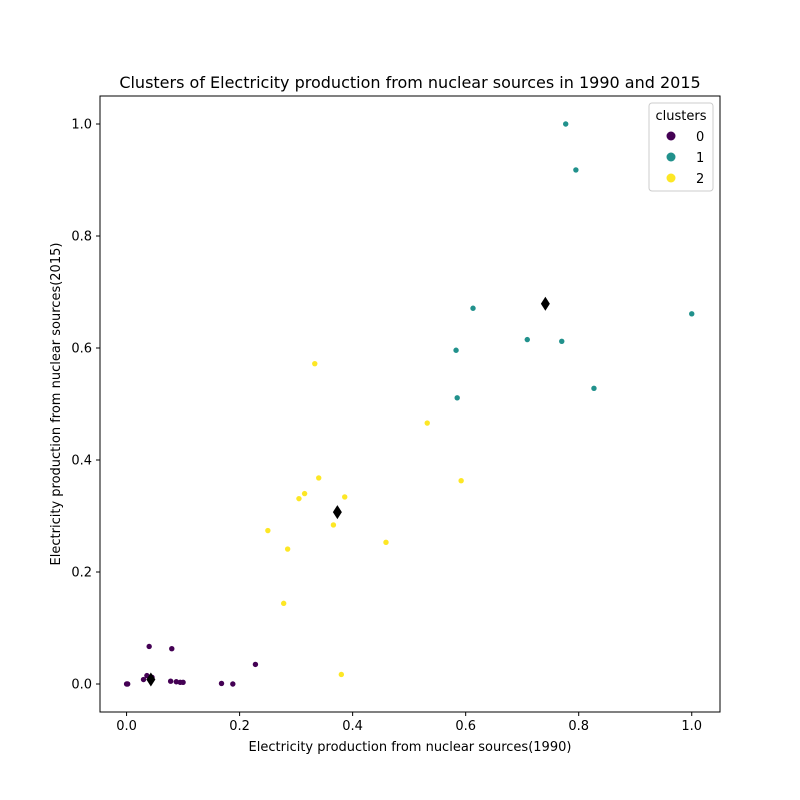  Describe the element at coordinates (85, 405) in the screenshot. I see `y-axis-ticks: 0.0 0.2 0.4 0.6 0.8 1.0` at that location.